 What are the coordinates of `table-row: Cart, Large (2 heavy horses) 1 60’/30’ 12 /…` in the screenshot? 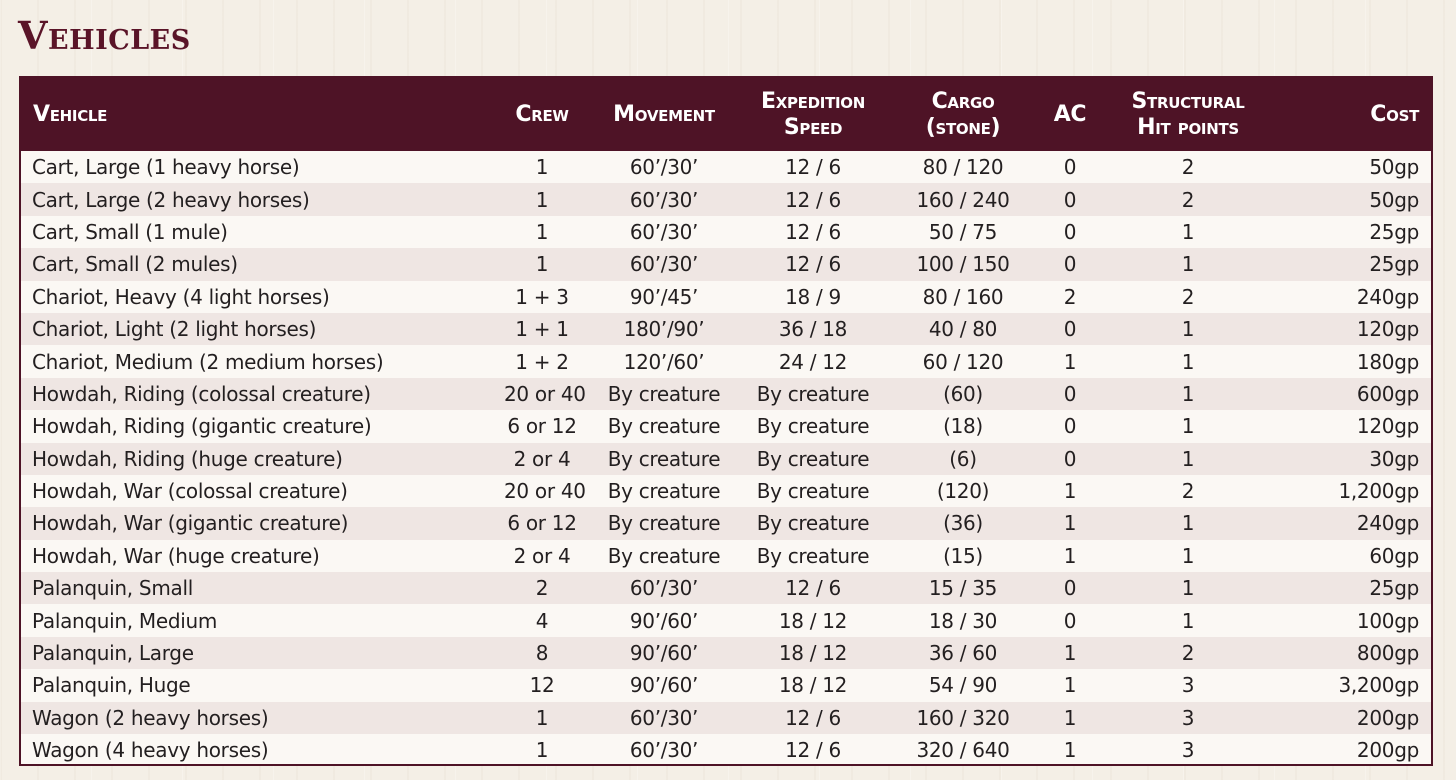 It's located at (726, 199).